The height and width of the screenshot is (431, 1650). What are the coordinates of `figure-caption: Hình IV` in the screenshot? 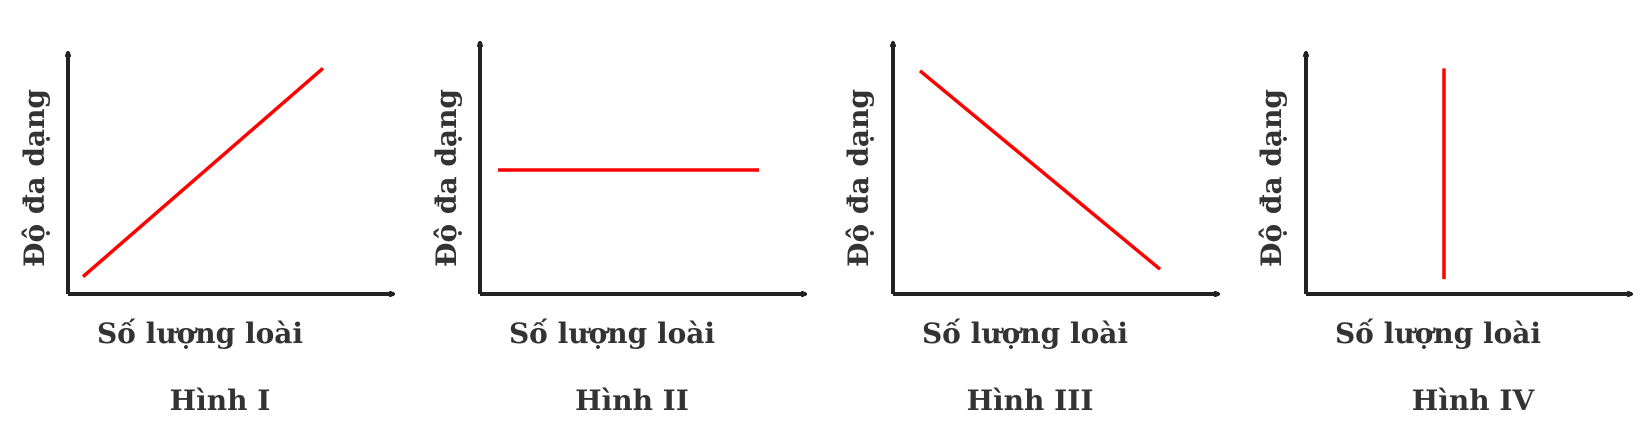 It's located at (1474, 400).